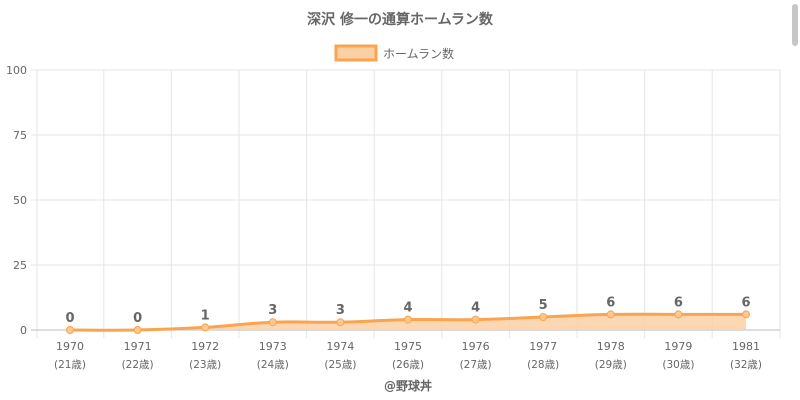  What do you see at coordinates (408, 346) in the screenshot?
I see `x-tick-label: 1975` at bounding box center [408, 346].